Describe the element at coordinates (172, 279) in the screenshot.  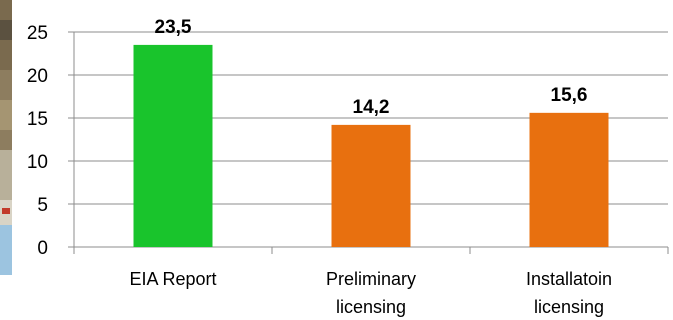
I see `category-label-1: EIA Report` at that location.